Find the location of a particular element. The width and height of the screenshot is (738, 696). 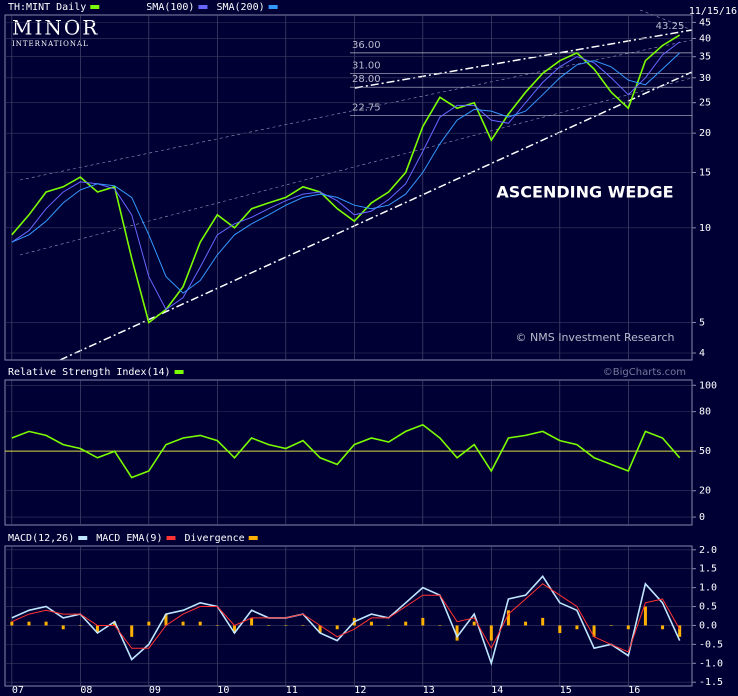

y-tick-label: -1.0 is located at coordinates (711, 663).